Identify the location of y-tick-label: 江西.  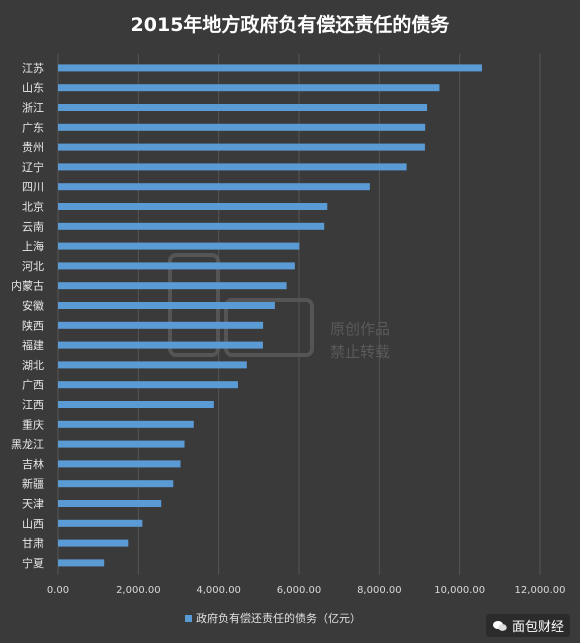
(33, 405).